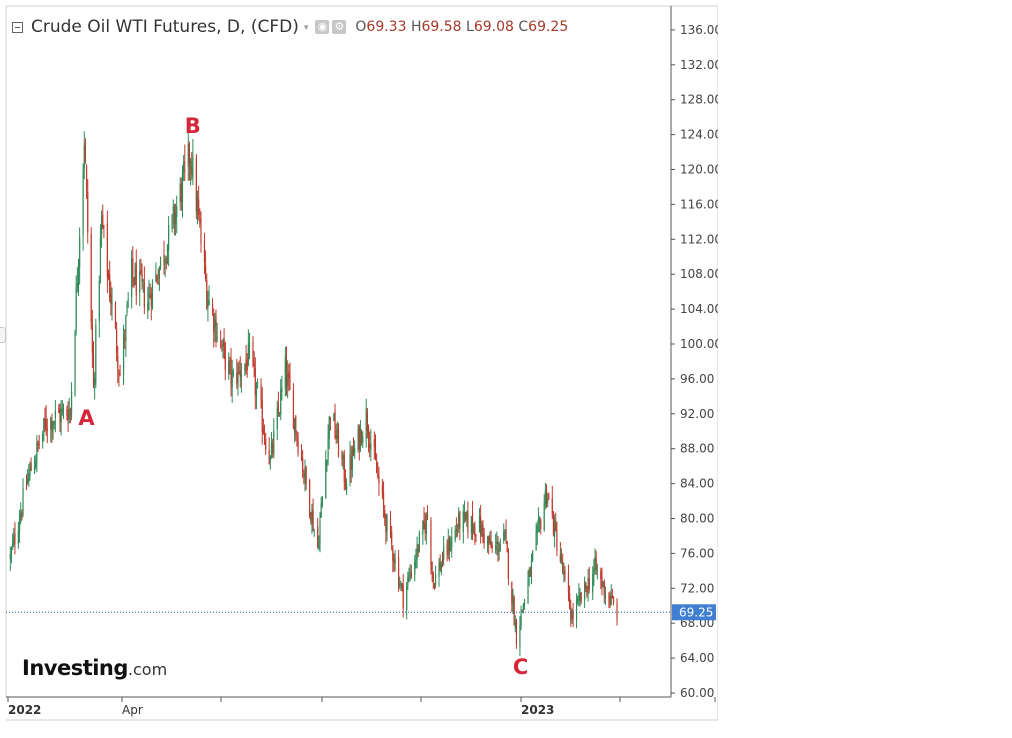 Image resolution: width=1012 pixels, height=738 pixels. What do you see at coordinates (306, 26) in the screenshot?
I see `chevron-down-icon: ▾` at bounding box center [306, 26].